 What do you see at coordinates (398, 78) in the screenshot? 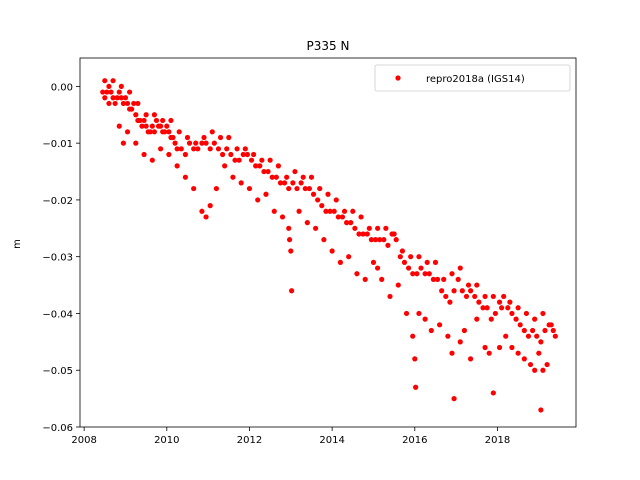
I see `legend-marker` at bounding box center [398, 78].